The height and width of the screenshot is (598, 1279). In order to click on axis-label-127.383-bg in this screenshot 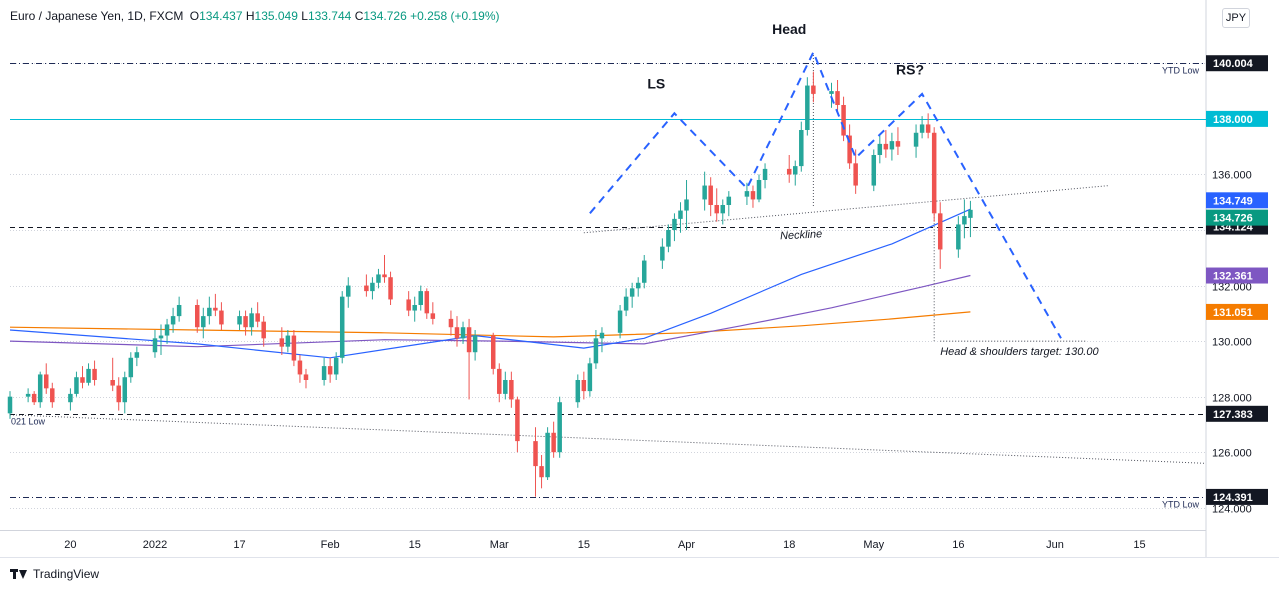, I will do `click(1237, 413)`.